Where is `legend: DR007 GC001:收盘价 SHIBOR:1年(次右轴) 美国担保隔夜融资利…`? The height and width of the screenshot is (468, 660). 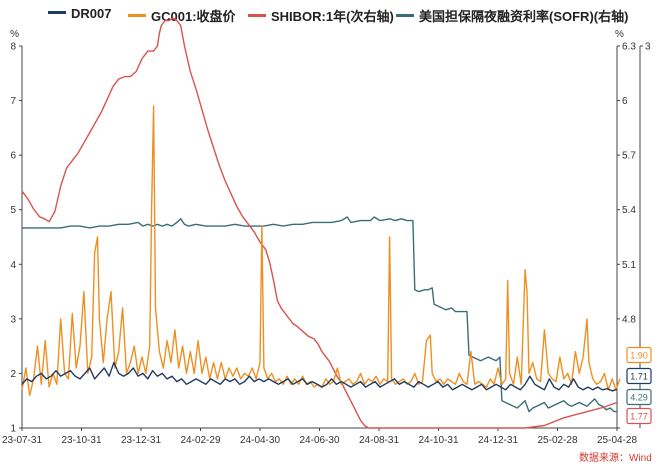
legend: DR007 GC001:收盘价 SHIBOR:1年(次右轴) 美国担保隔夜融资利… is located at coordinates (330, 16).